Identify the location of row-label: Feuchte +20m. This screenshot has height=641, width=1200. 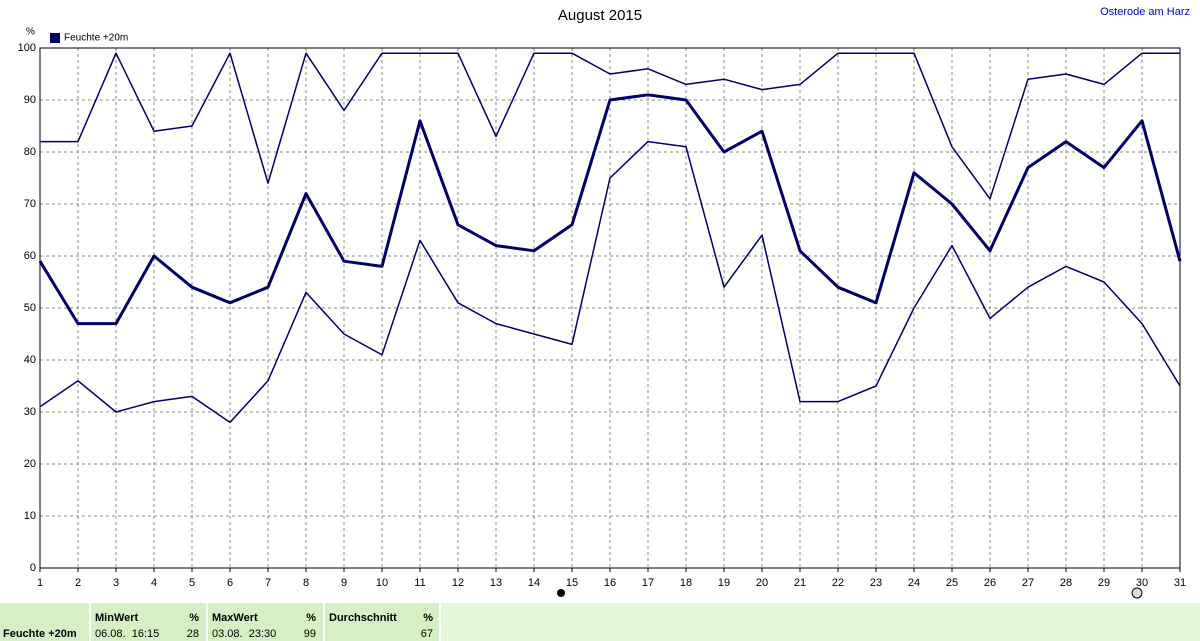
(40, 634).